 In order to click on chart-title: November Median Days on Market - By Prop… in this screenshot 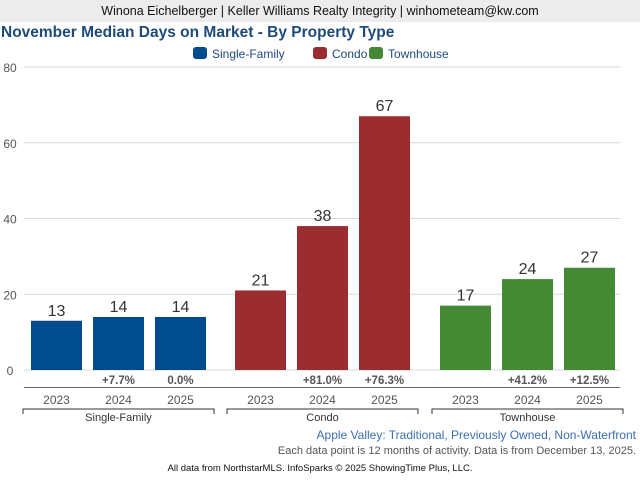, I will do `click(198, 32)`.